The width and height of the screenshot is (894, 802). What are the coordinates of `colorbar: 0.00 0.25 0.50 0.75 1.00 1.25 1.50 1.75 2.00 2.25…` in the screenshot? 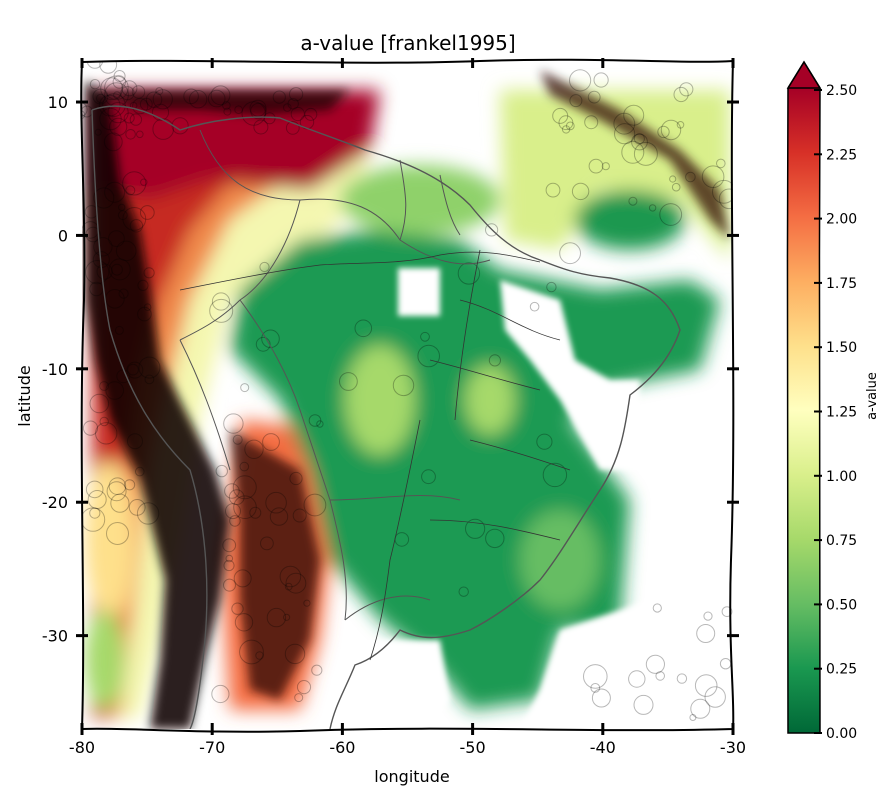 It's located at (833, 401).